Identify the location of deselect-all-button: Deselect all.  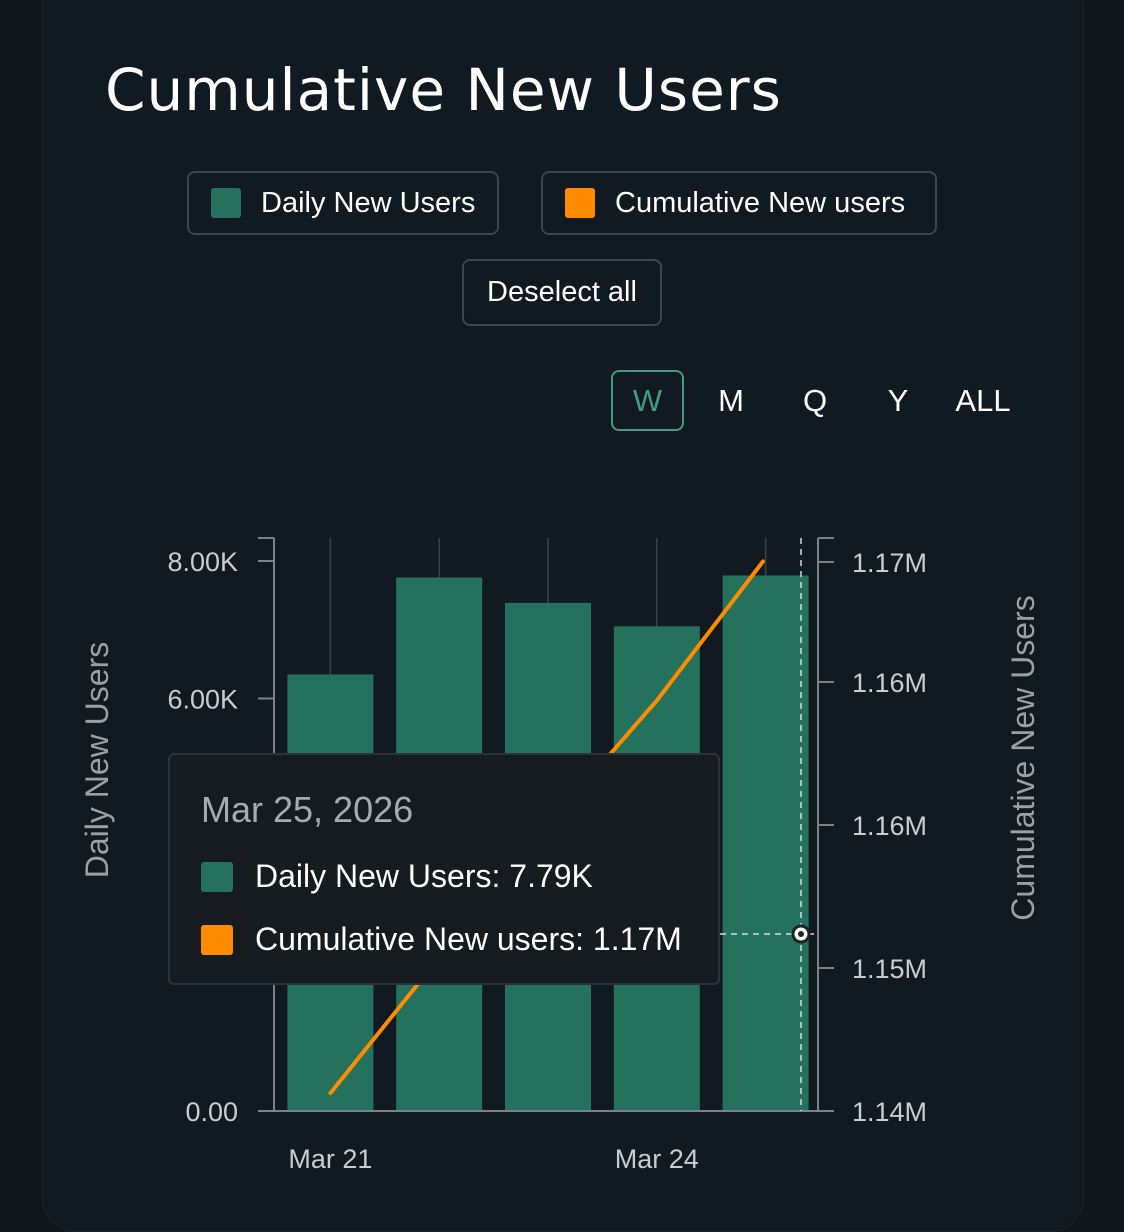
(562, 292).